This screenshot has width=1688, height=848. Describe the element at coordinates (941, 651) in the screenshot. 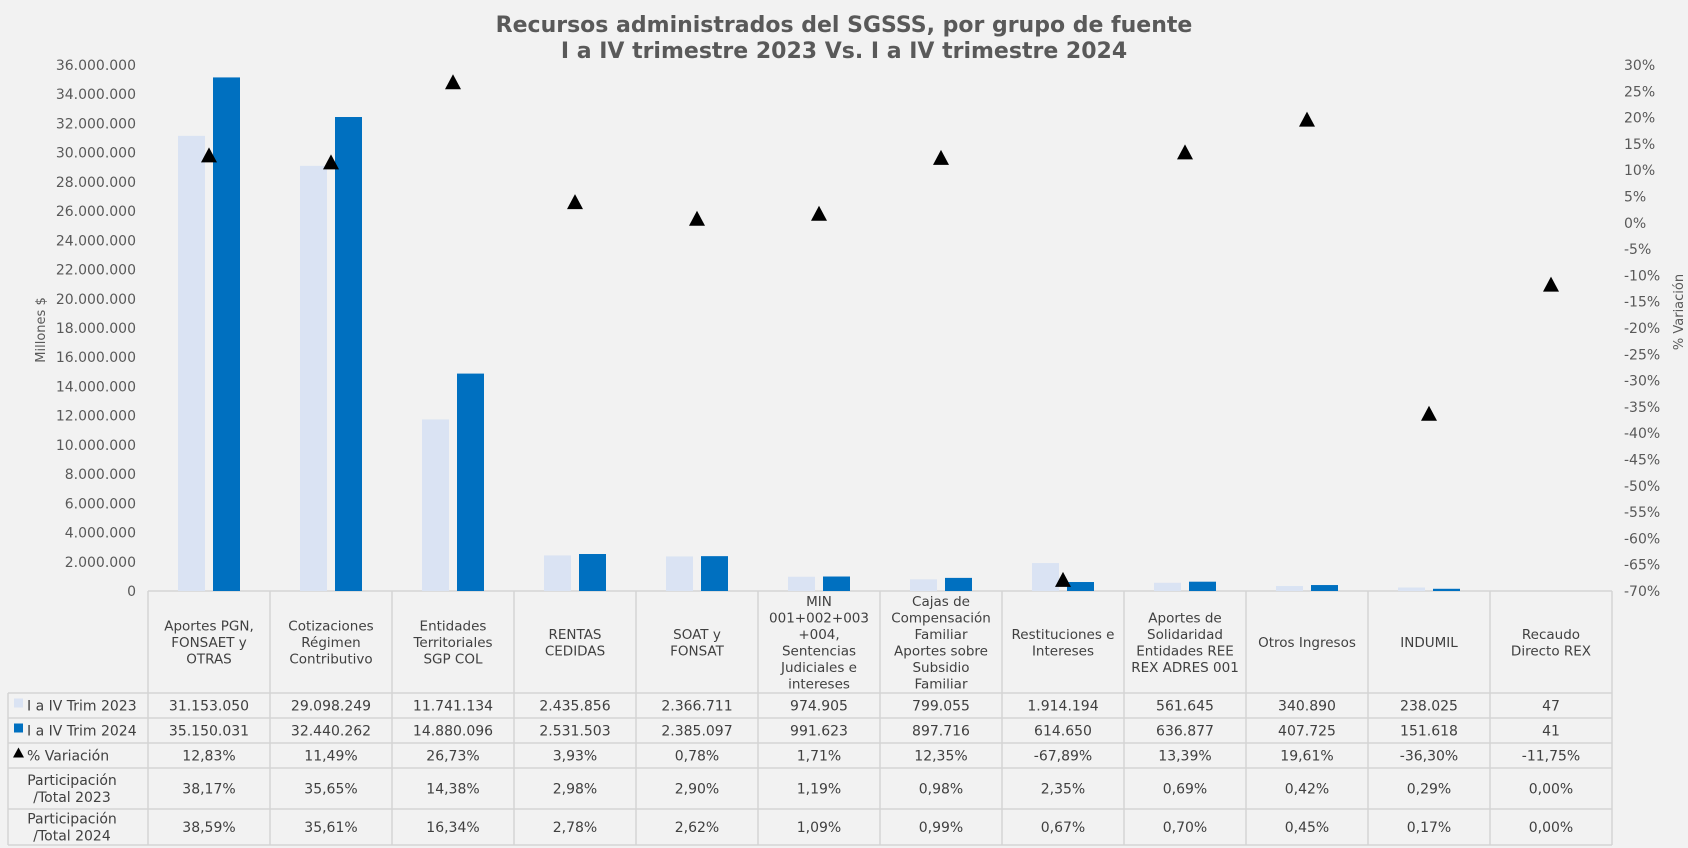

I see `category-label: Aportes sobre` at that location.